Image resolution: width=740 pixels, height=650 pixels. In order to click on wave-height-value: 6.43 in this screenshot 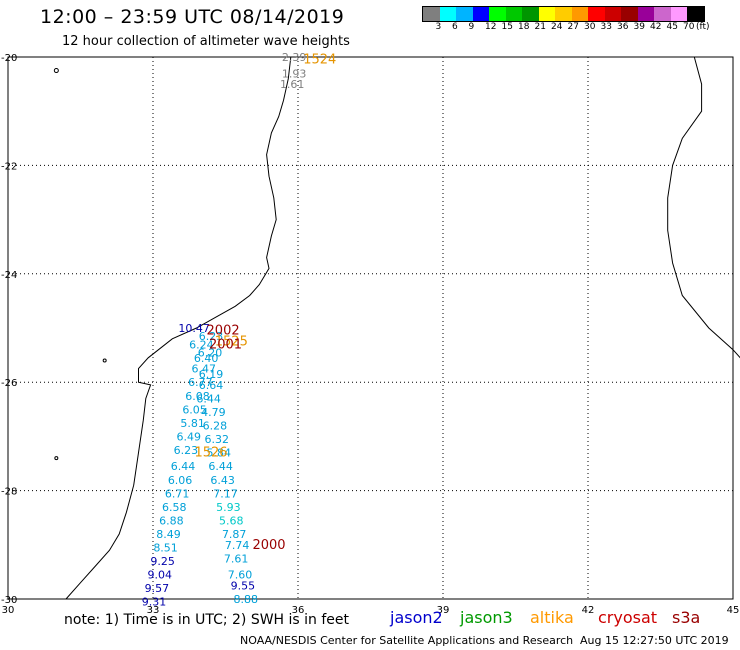, I will do `click(222, 480)`.